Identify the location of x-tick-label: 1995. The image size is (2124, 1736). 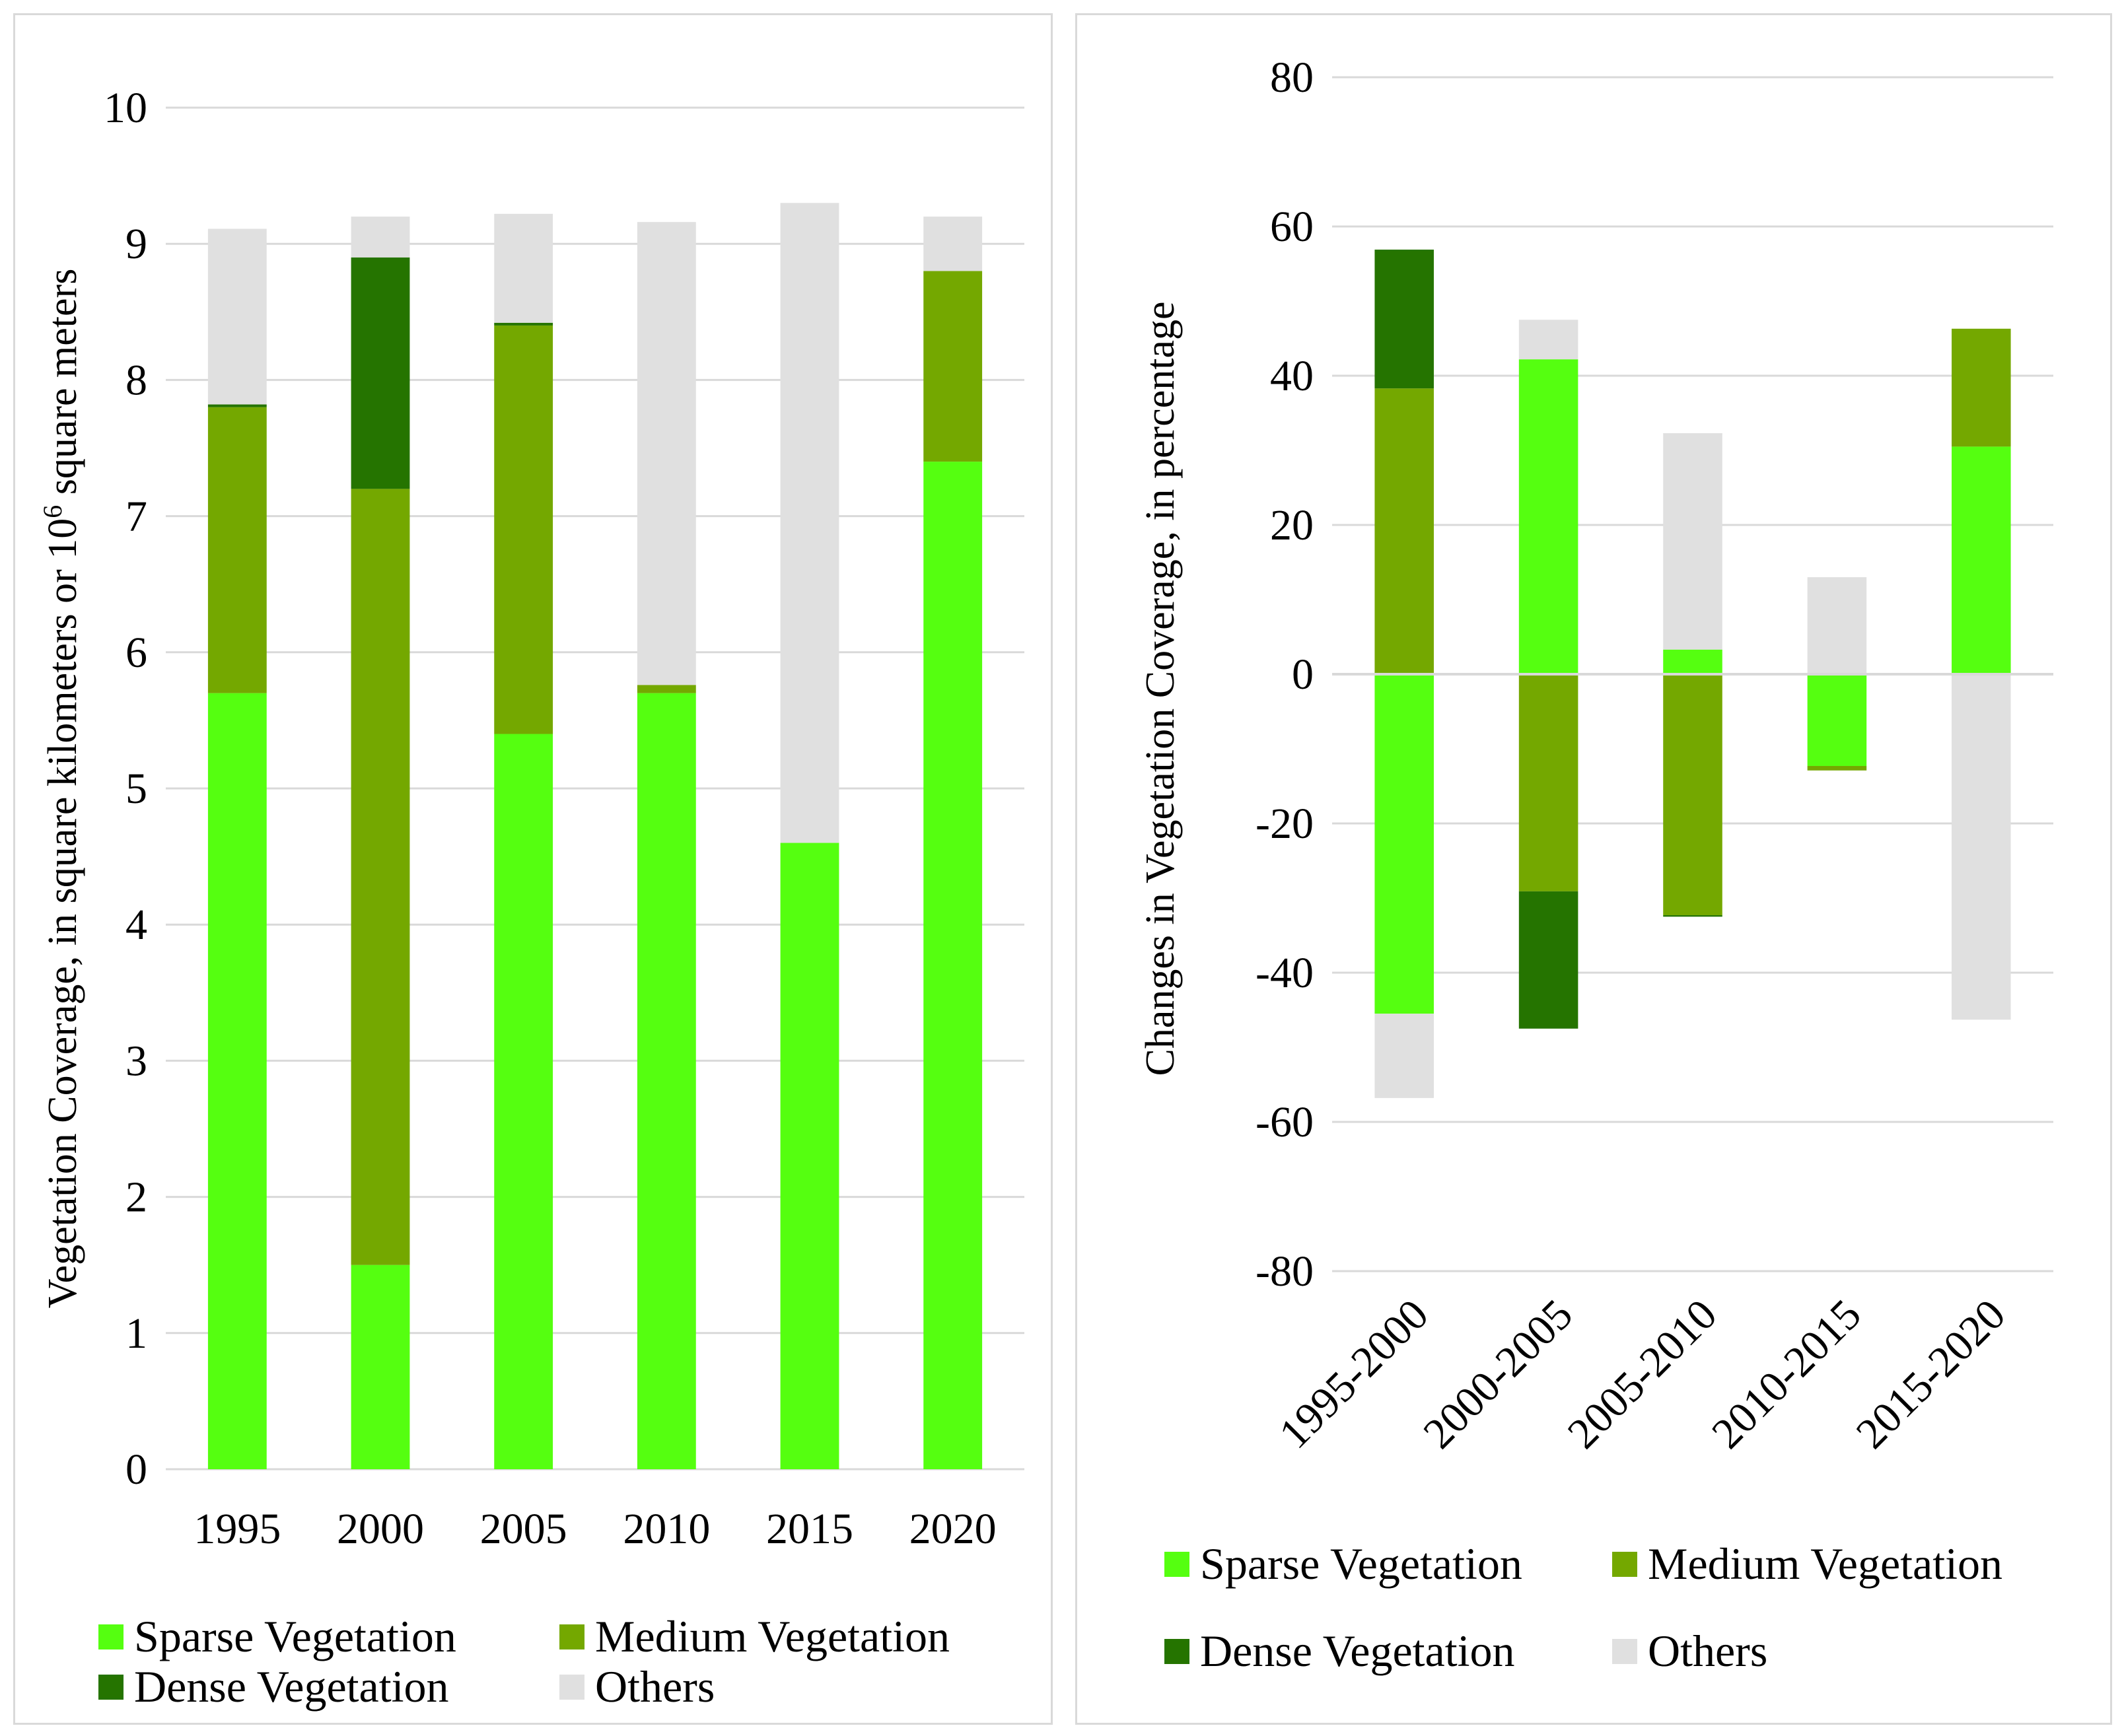
(237, 1529).